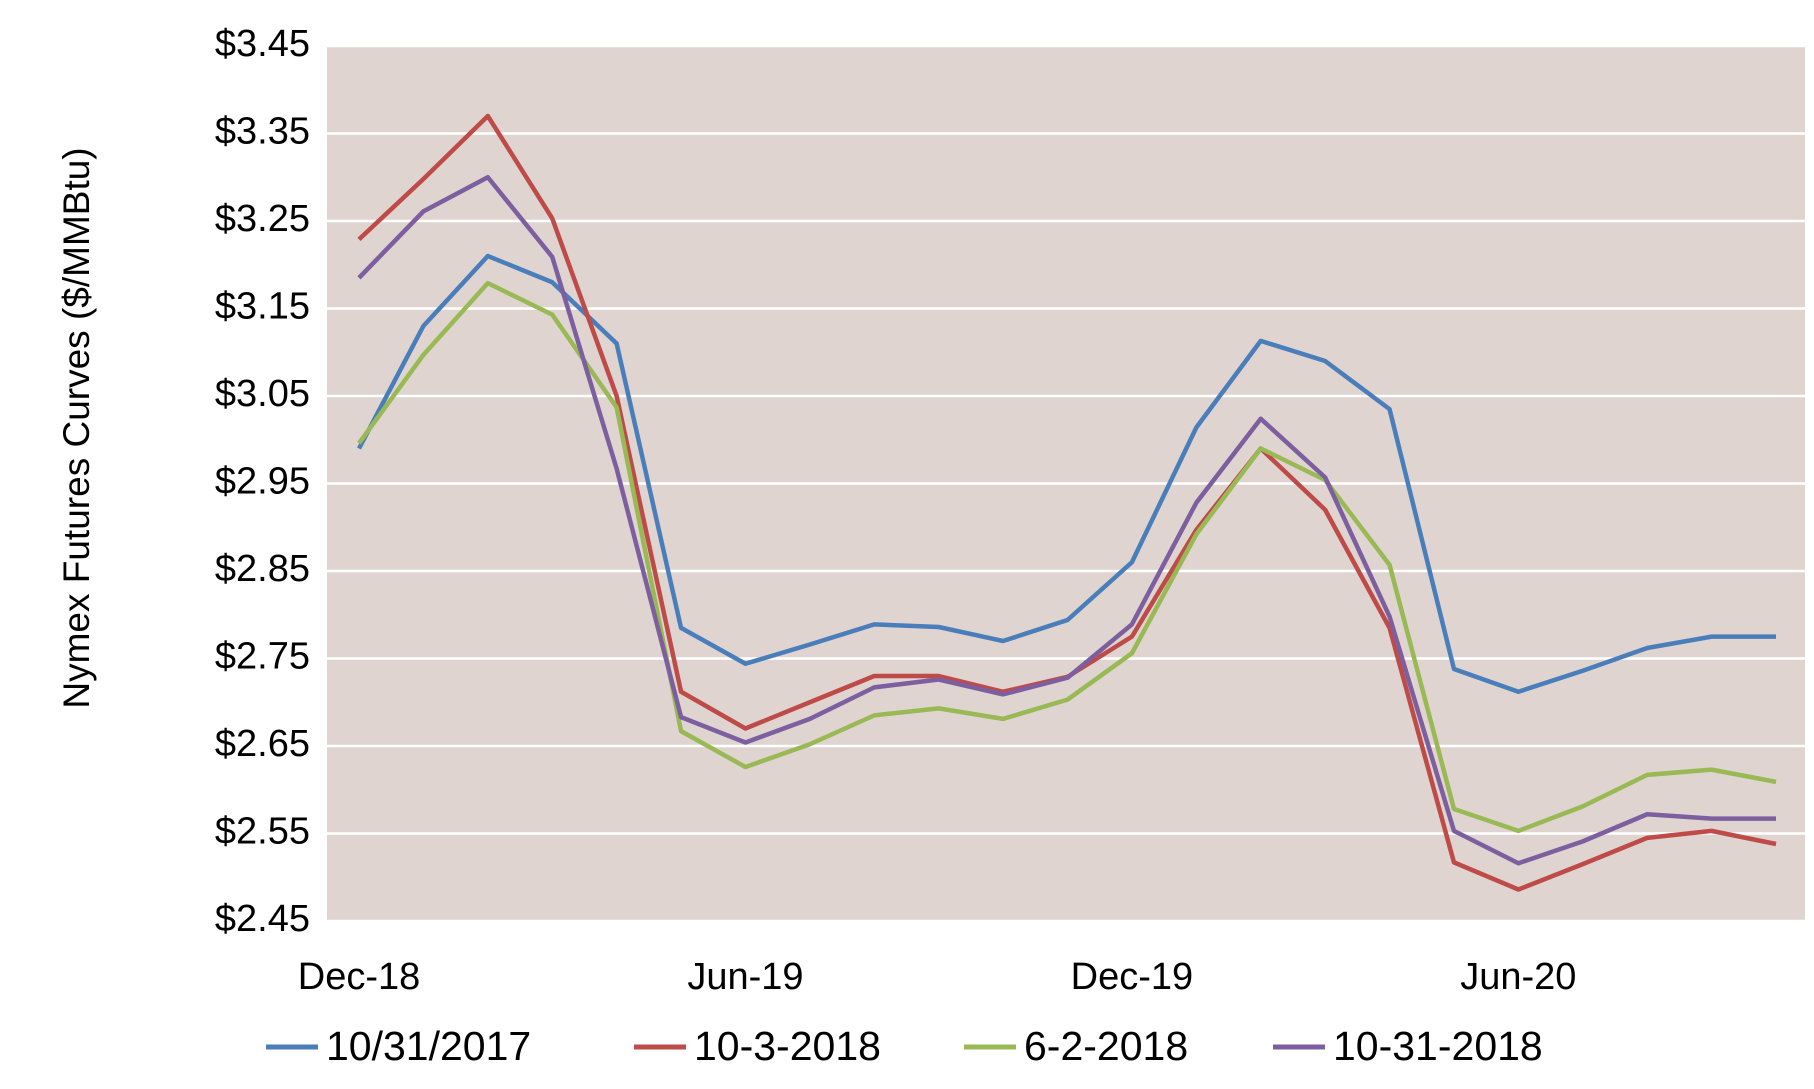  I want to click on y-tick-label: $3.05, so click(262, 394).